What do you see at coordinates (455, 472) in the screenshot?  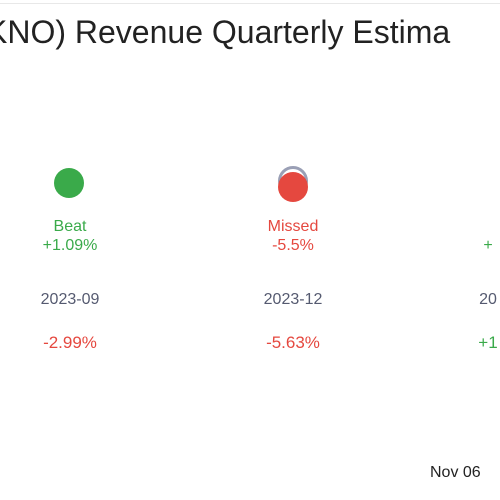 I see `footer-date: Nov 06` at bounding box center [455, 472].